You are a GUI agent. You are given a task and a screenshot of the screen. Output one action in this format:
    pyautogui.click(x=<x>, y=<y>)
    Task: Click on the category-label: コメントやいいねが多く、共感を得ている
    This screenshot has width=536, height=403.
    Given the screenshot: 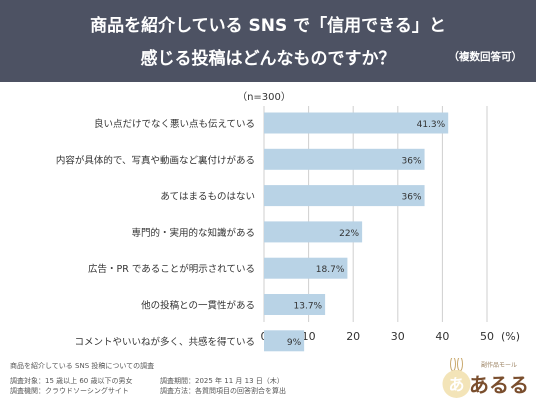 What is the action you would take?
    pyautogui.click(x=164, y=342)
    